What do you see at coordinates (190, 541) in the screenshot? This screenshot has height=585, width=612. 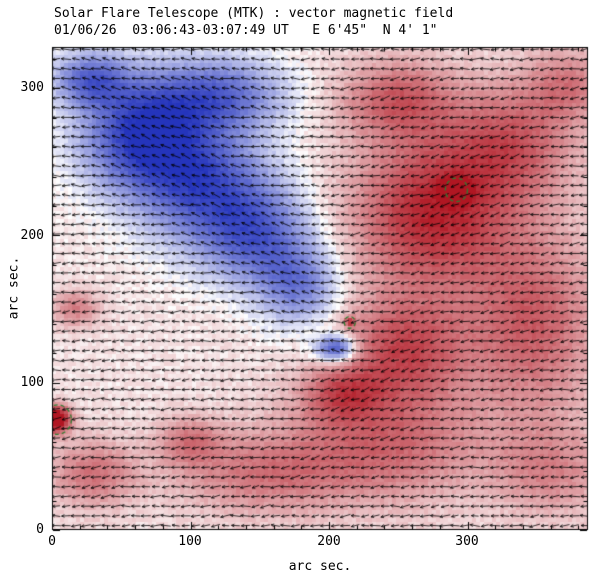 I see `x-tick-label-100: 100` at bounding box center [190, 541].